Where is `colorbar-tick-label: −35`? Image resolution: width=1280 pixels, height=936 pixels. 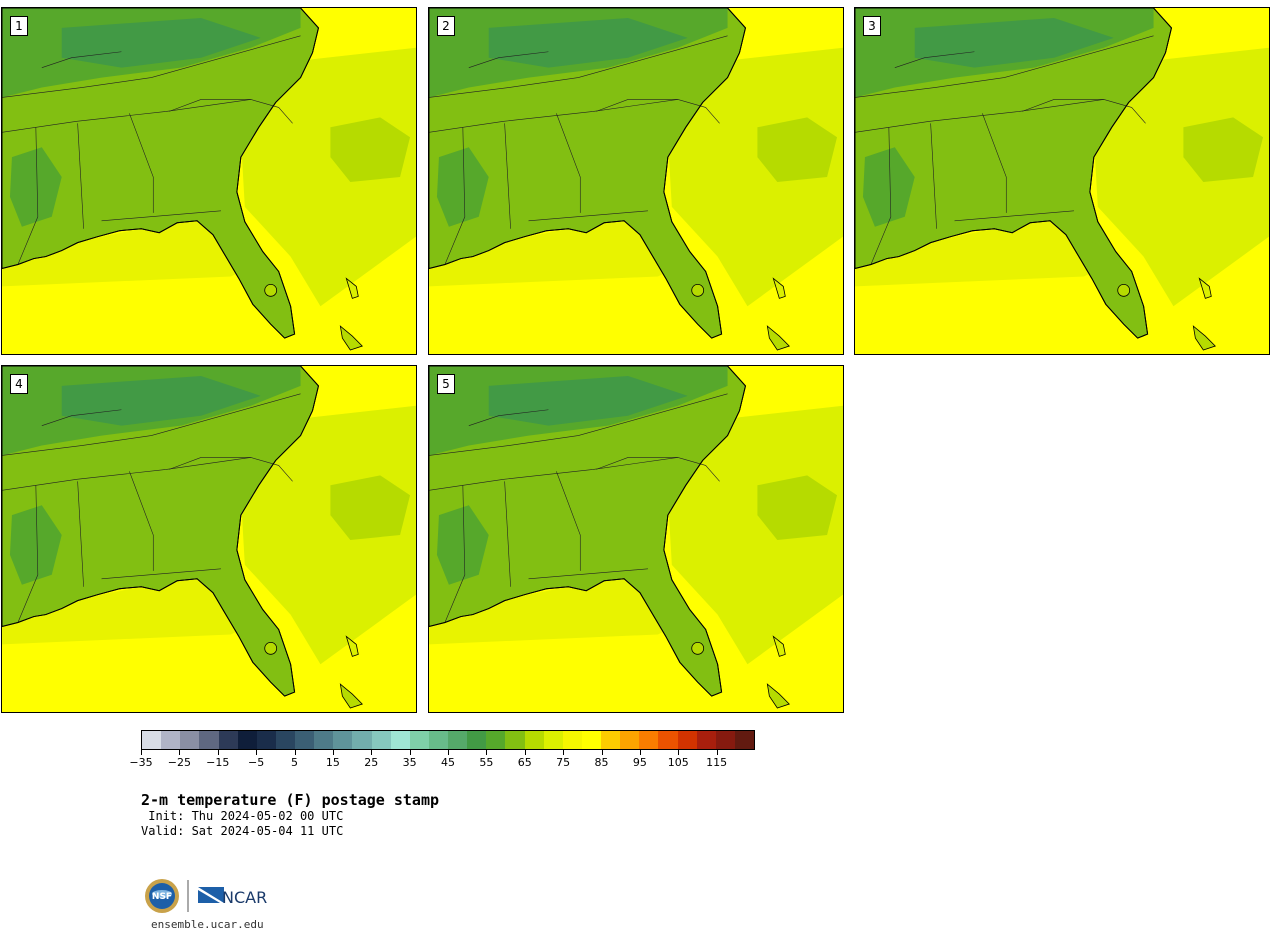 colorbar-tick-label: −35 is located at coordinates (141, 762).